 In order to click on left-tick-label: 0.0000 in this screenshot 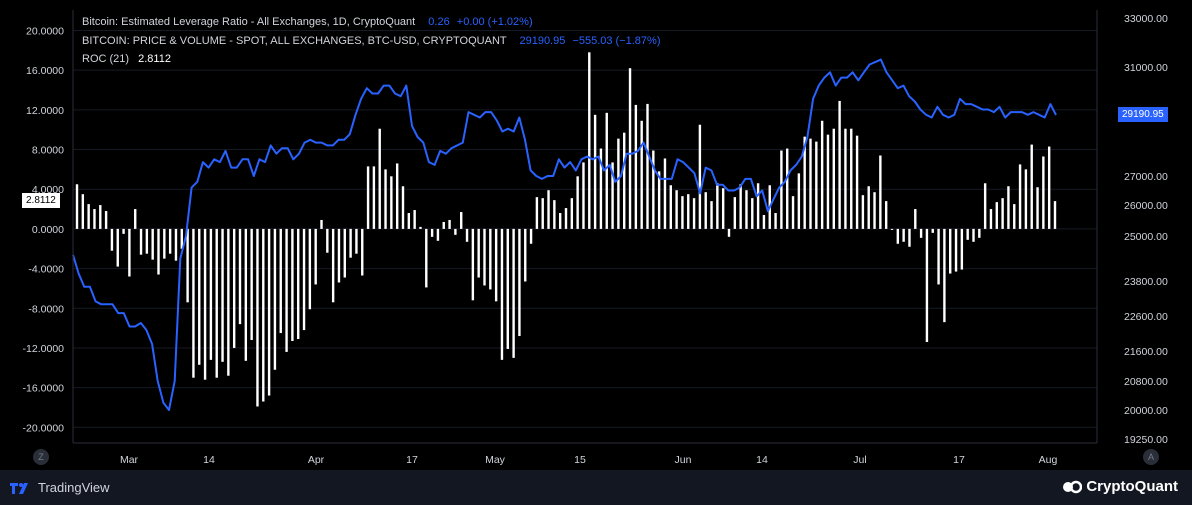, I will do `click(48, 230)`.